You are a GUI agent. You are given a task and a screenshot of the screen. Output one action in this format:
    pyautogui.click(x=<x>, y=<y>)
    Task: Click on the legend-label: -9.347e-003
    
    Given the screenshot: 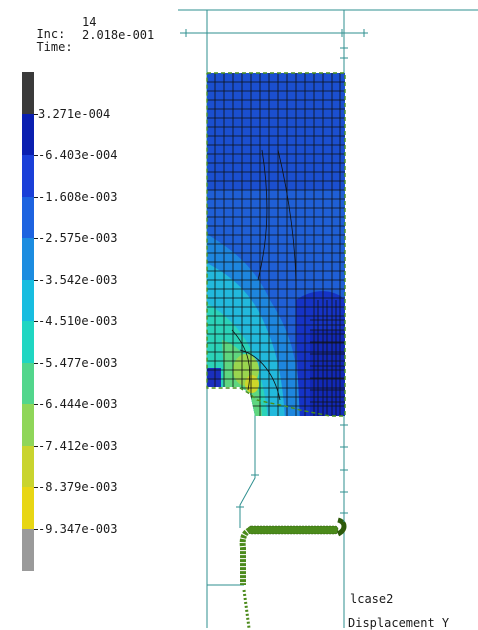 What is the action you would take?
    pyautogui.click(x=78, y=528)
    